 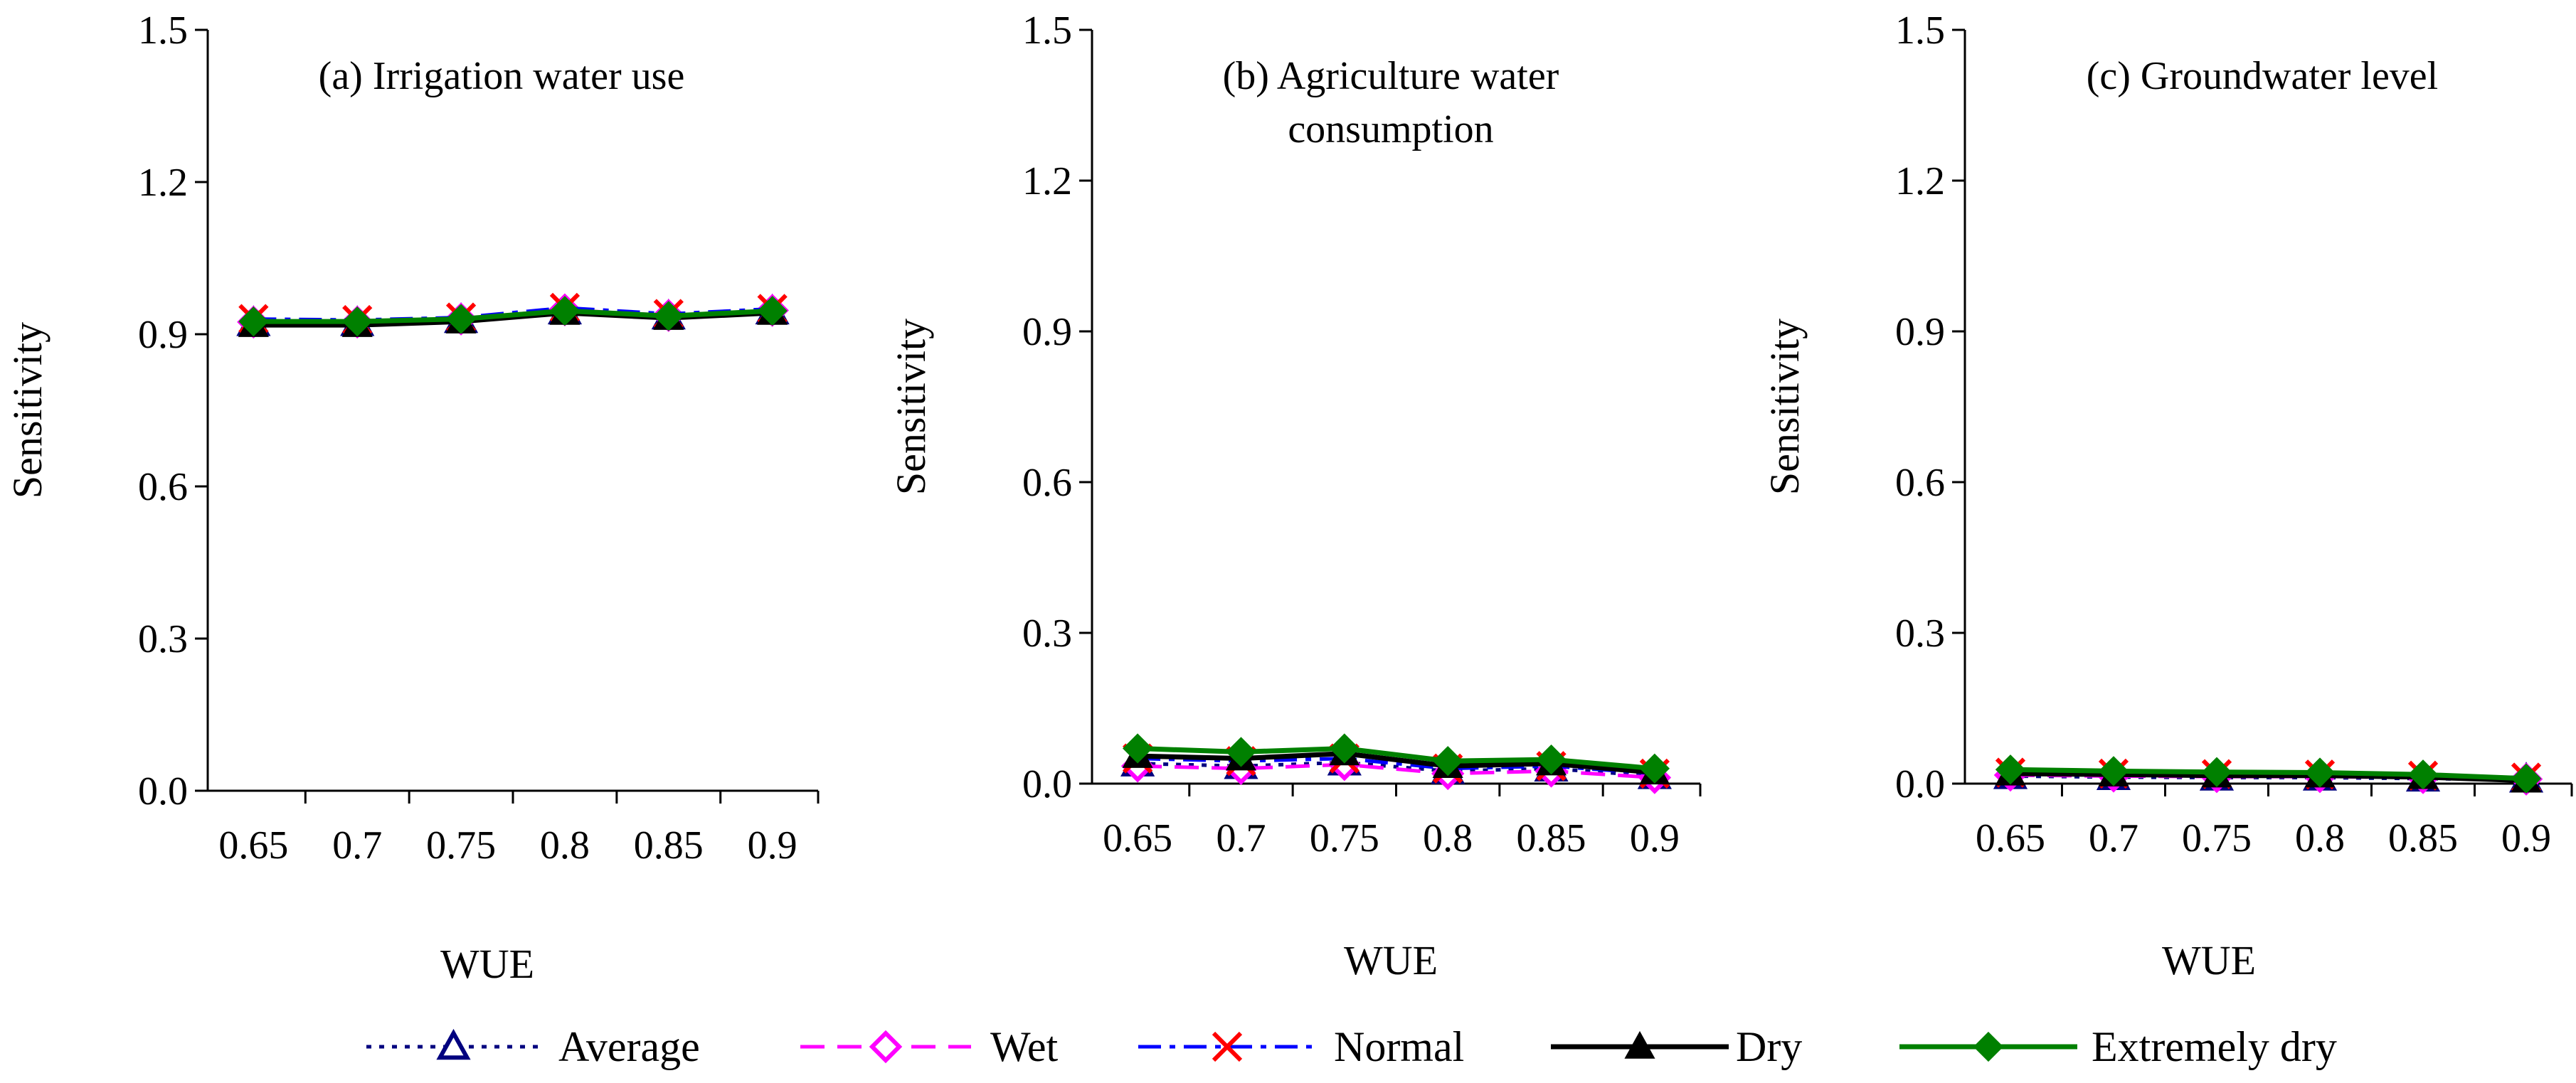 I want to click on y-tick-label: 0.6, so click(x=163, y=487).